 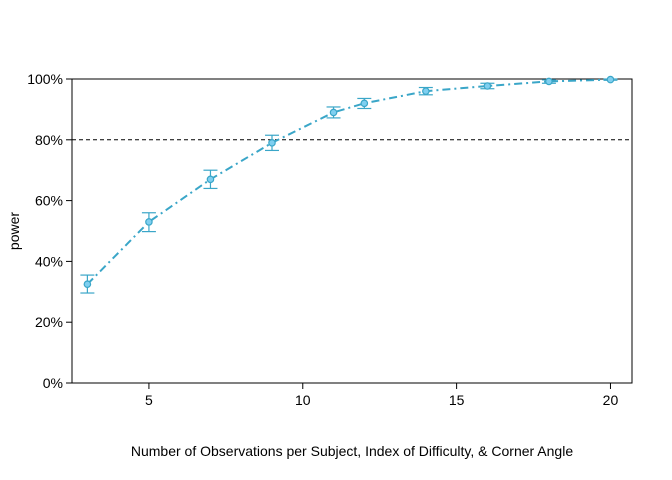 I want to click on x-tick-label: 20, so click(x=611, y=400).